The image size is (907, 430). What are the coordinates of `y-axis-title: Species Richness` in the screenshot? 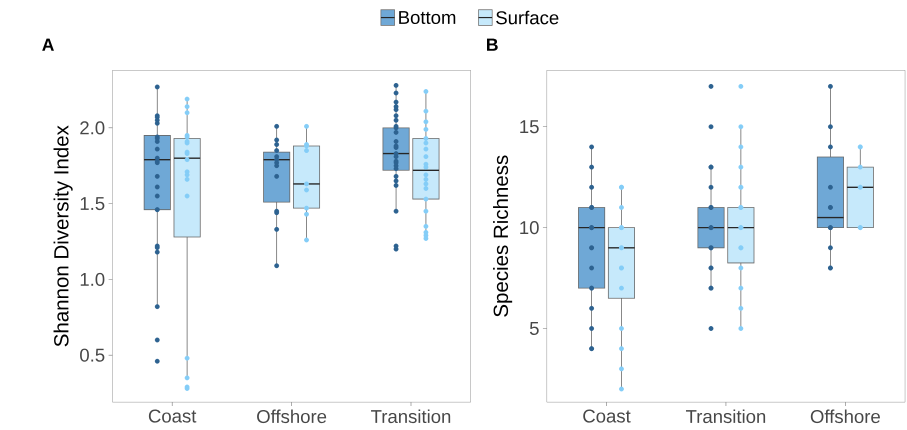 It's located at (502, 236).